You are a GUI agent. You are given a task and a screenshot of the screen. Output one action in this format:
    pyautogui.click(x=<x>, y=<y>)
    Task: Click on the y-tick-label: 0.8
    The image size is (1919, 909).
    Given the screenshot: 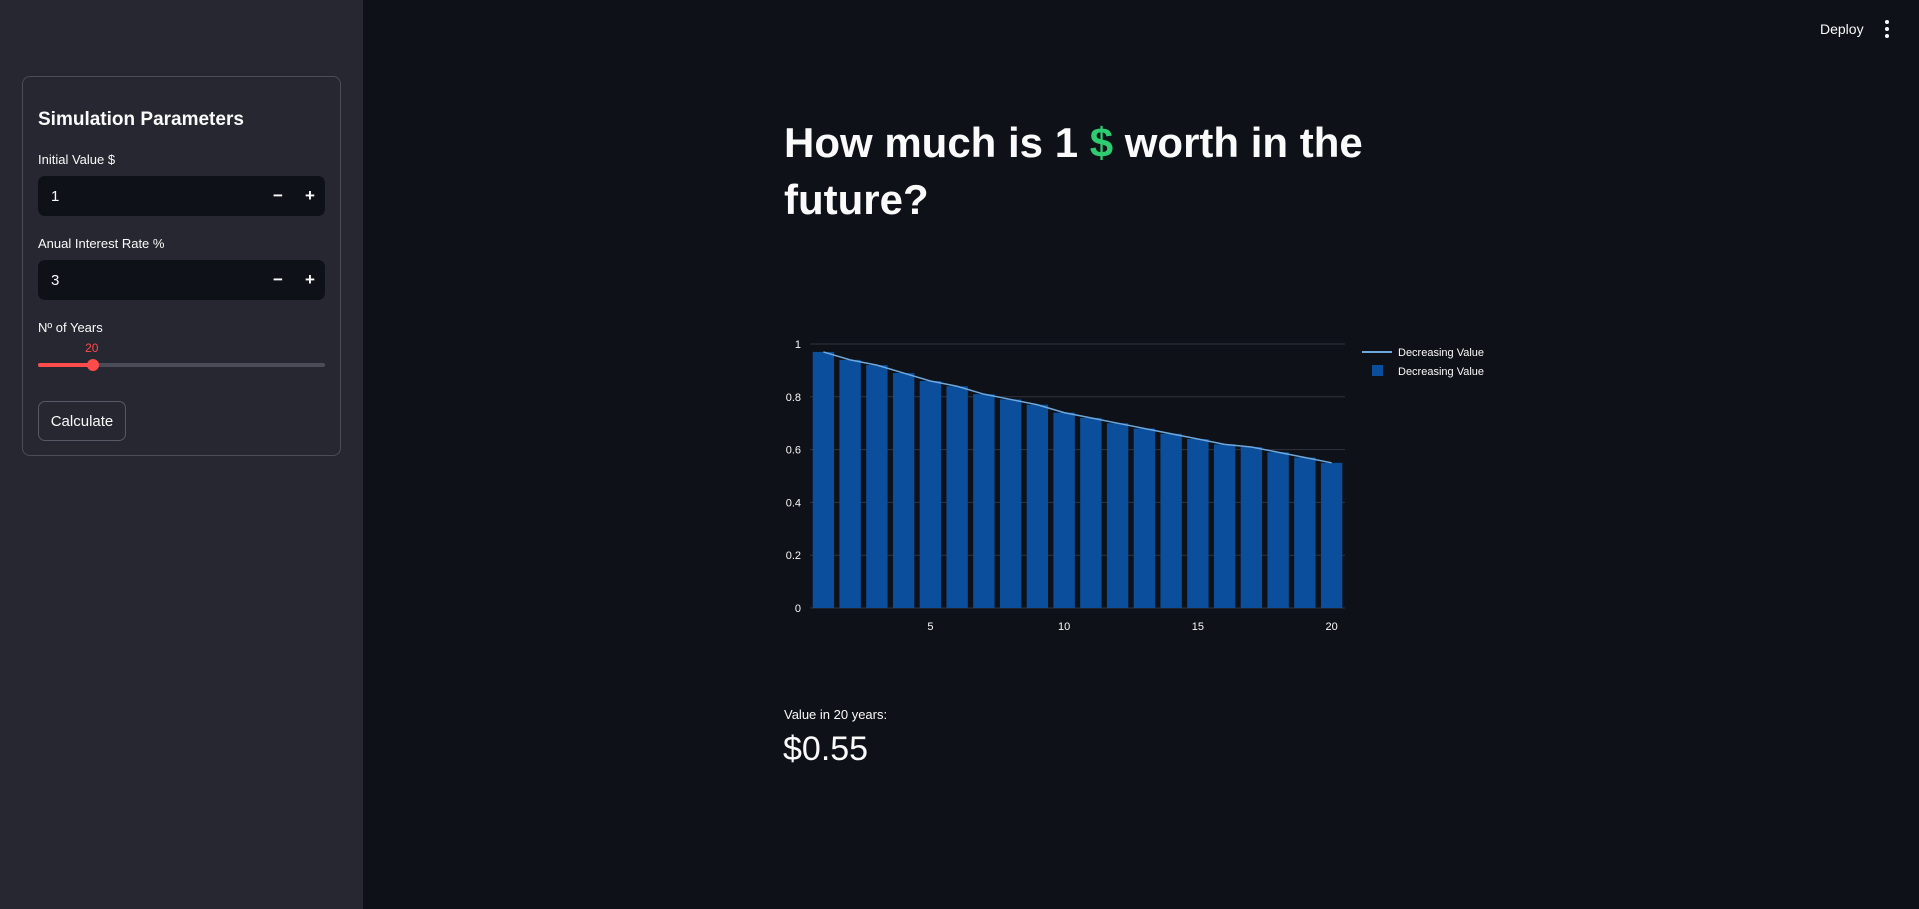 What is the action you would take?
    pyautogui.click(x=793, y=398)
    